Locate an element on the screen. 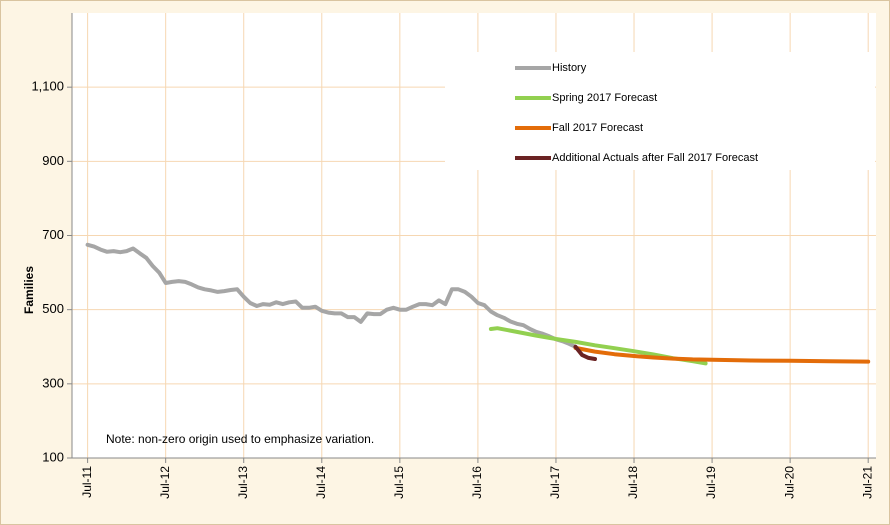 The width and height of the screenshot is (890, 525). legend-label: Fall 2017 Forecast is located at coordinates (597, 128).